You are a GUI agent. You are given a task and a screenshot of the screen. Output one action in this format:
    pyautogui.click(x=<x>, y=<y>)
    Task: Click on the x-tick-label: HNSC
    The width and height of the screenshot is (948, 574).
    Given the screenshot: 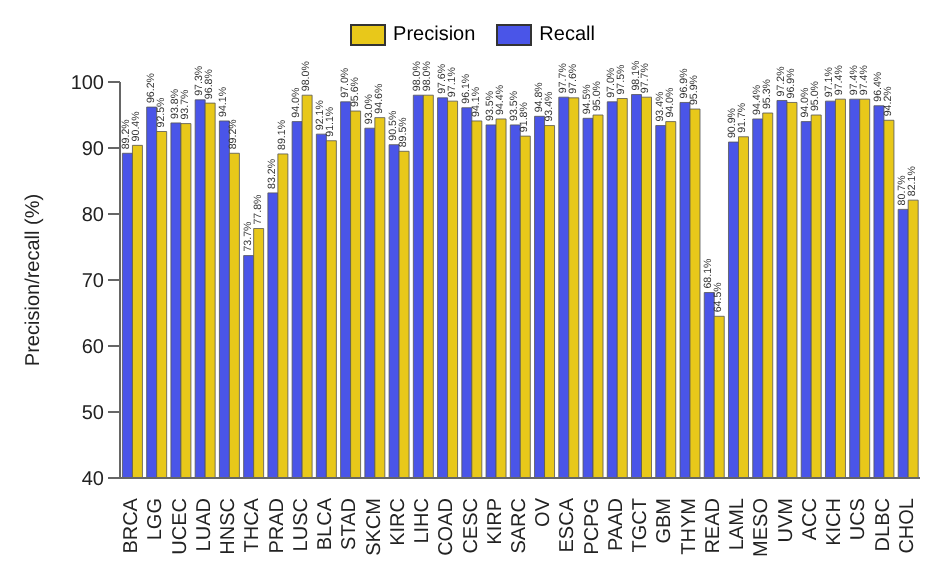 What is the action you would take?
    pyautogui.click(x=229, y=526)
    